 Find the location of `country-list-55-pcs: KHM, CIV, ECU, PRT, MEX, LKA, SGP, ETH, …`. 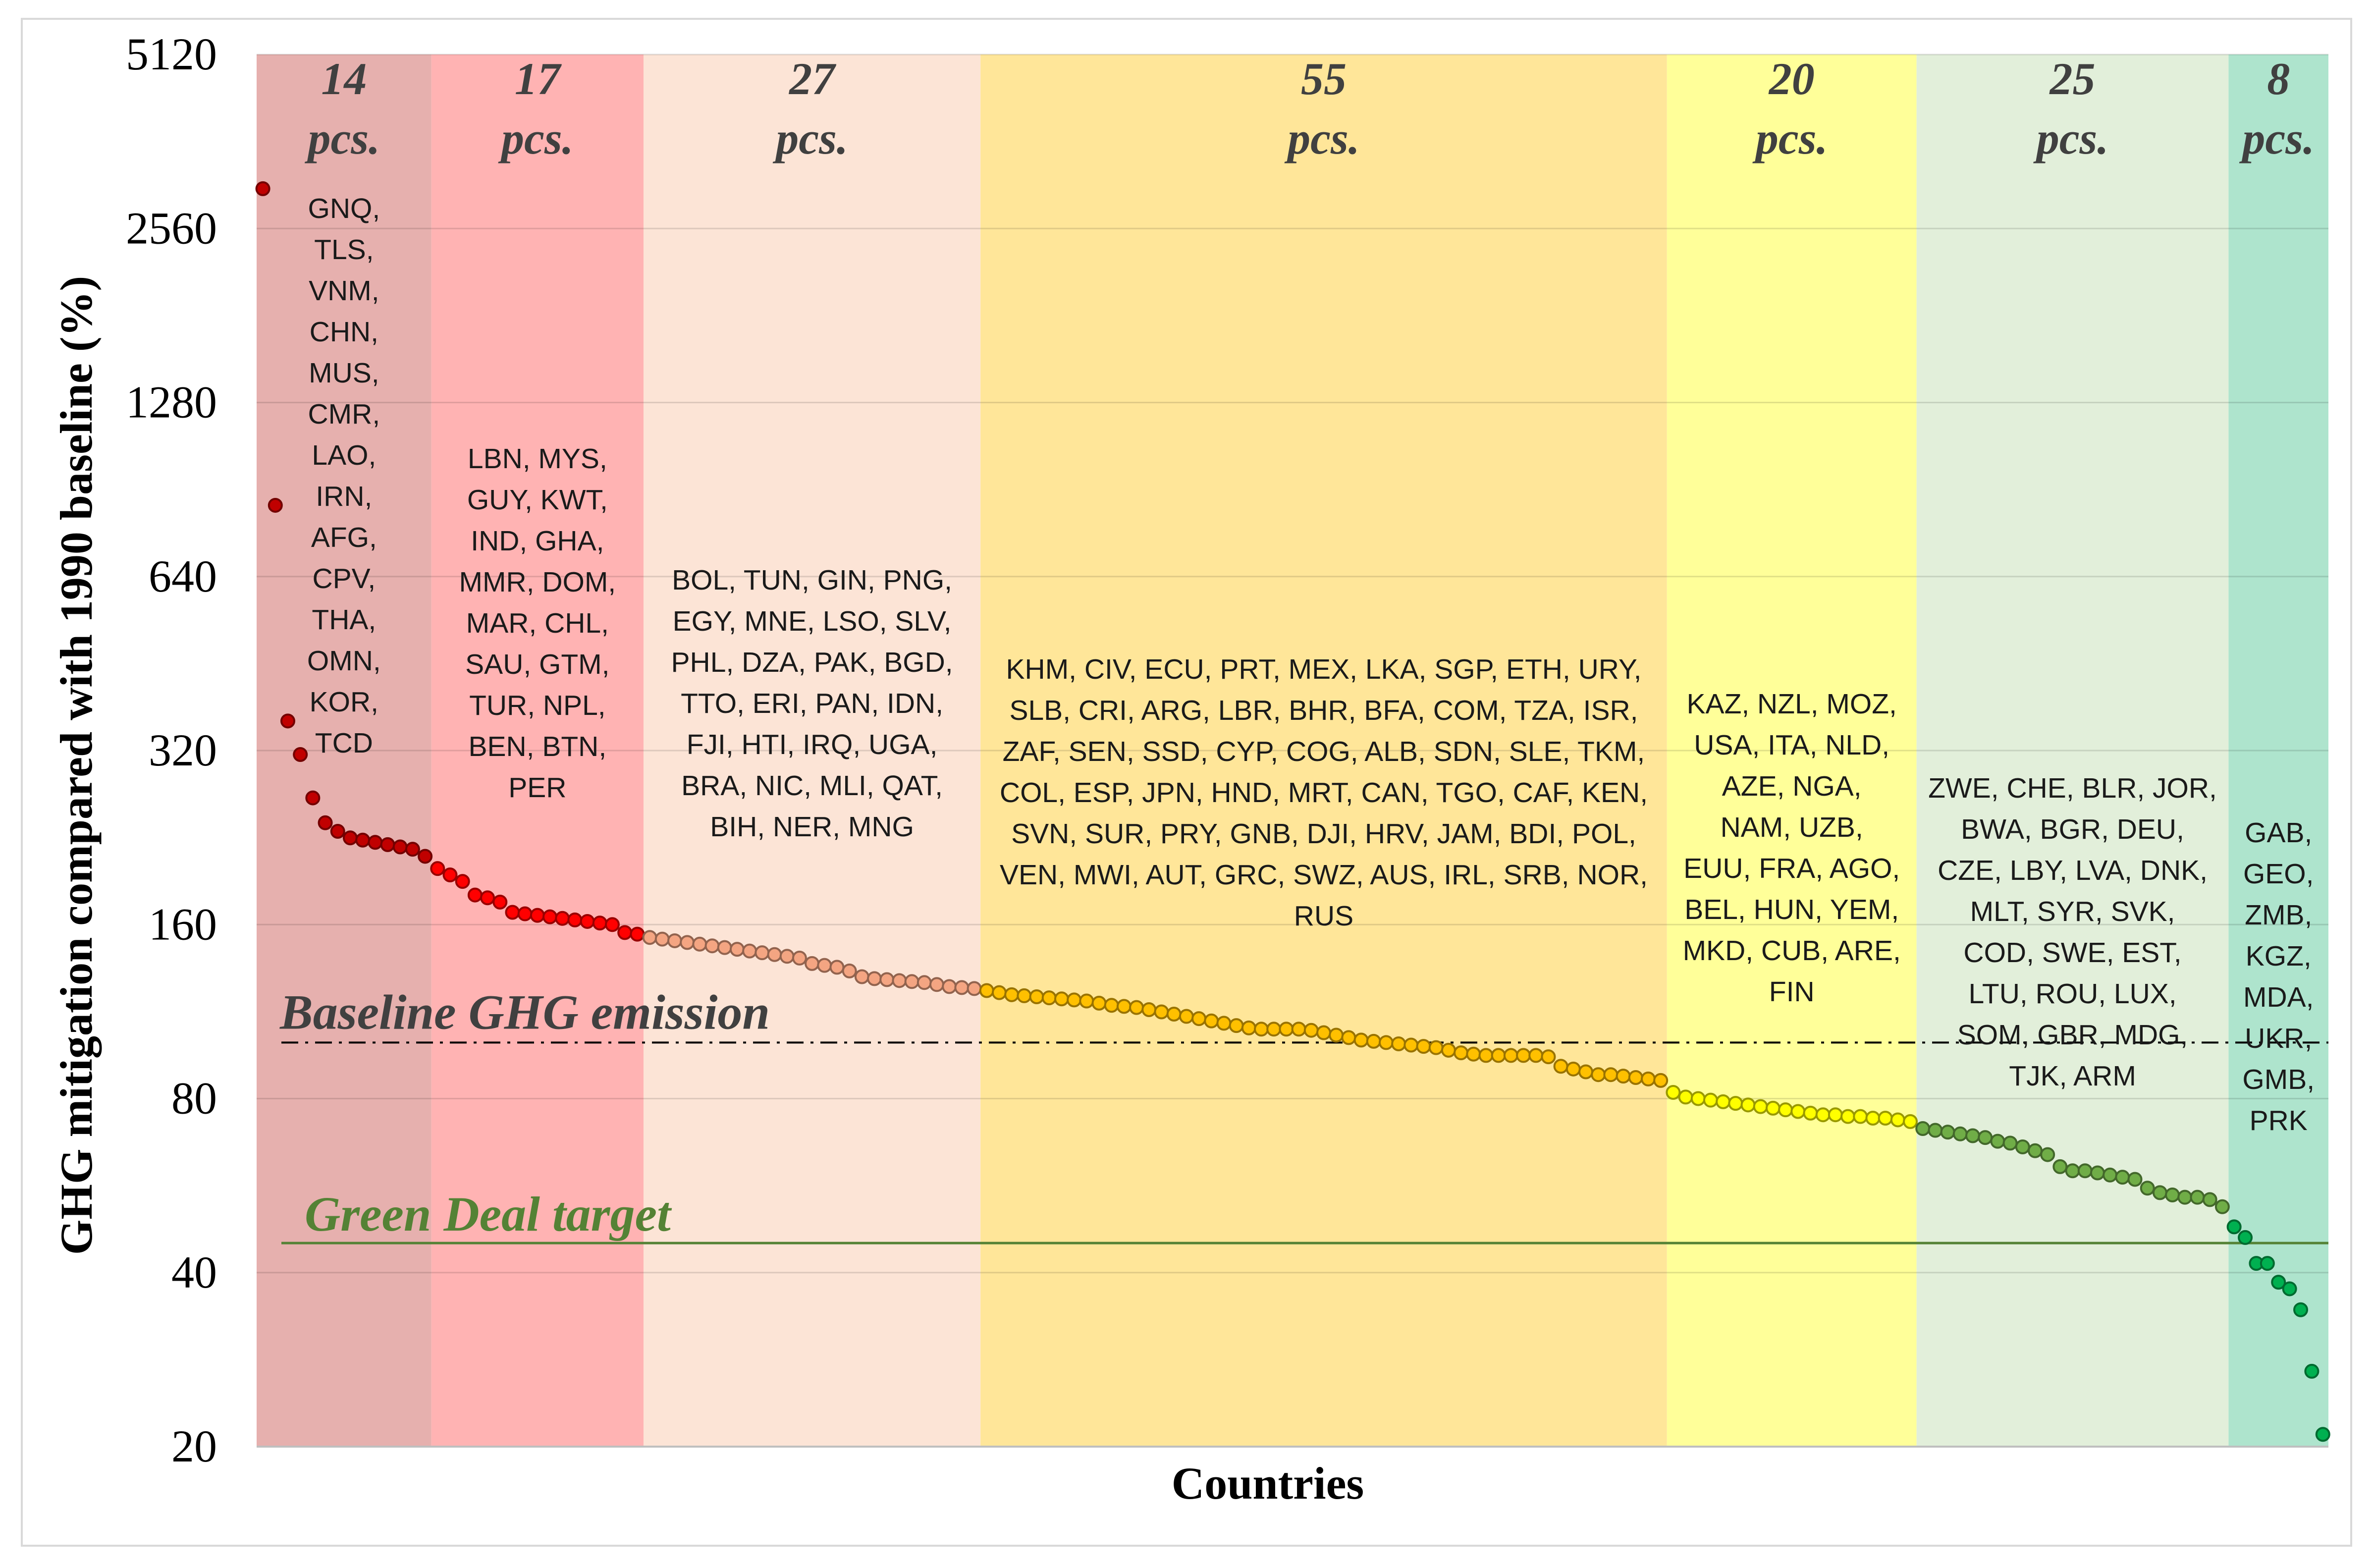

country-list-55-pcs: KHM, CIV, ECU, PRT, MEX, LKA, SGP, ETH, … is located at coordinates (1324, 792).